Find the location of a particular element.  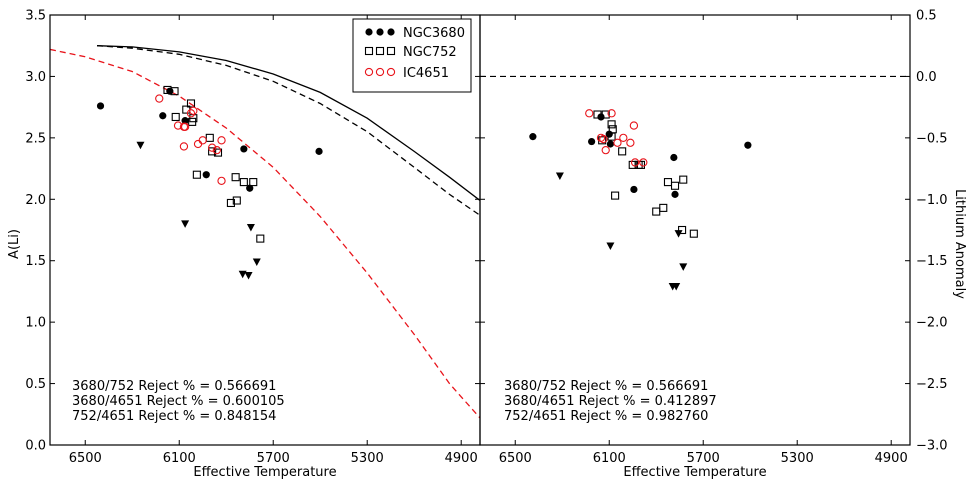

right-x-axis-label: Effective Temperature is located at coordinates (694, 472).